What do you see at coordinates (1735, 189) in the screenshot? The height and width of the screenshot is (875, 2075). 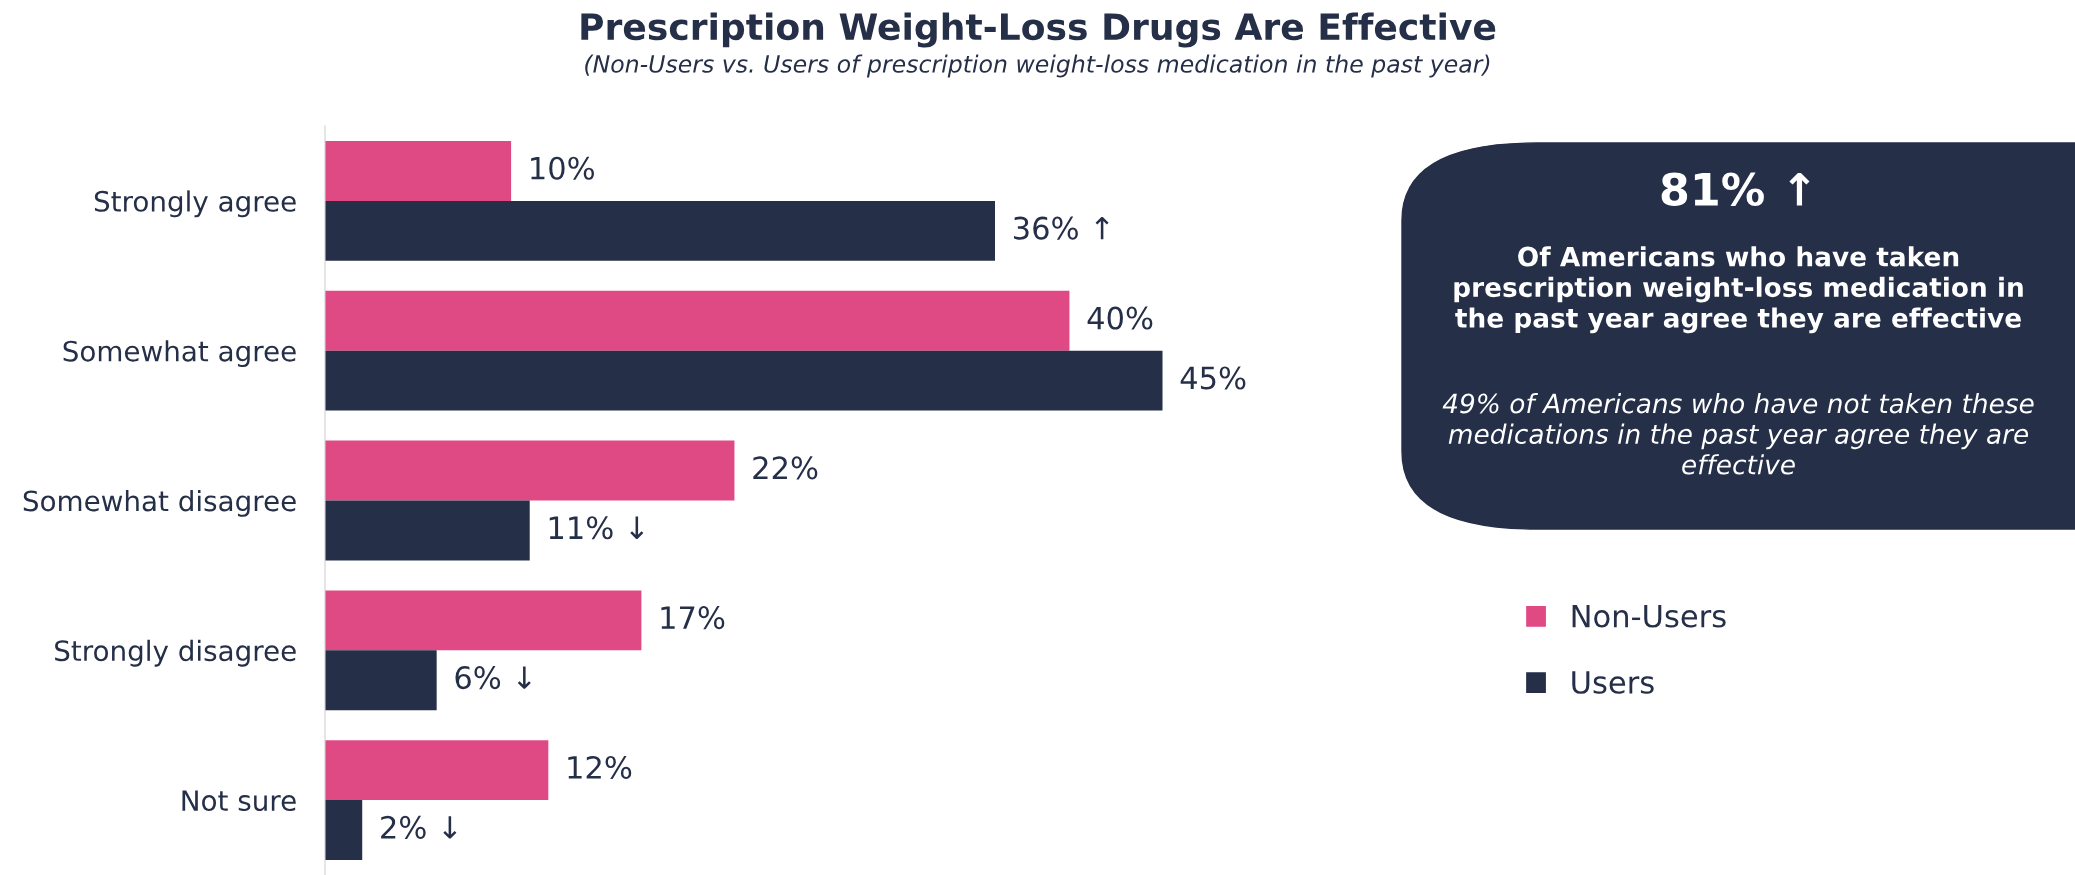 I see `text: 81% ↑` at bounding box center [1735, 189].